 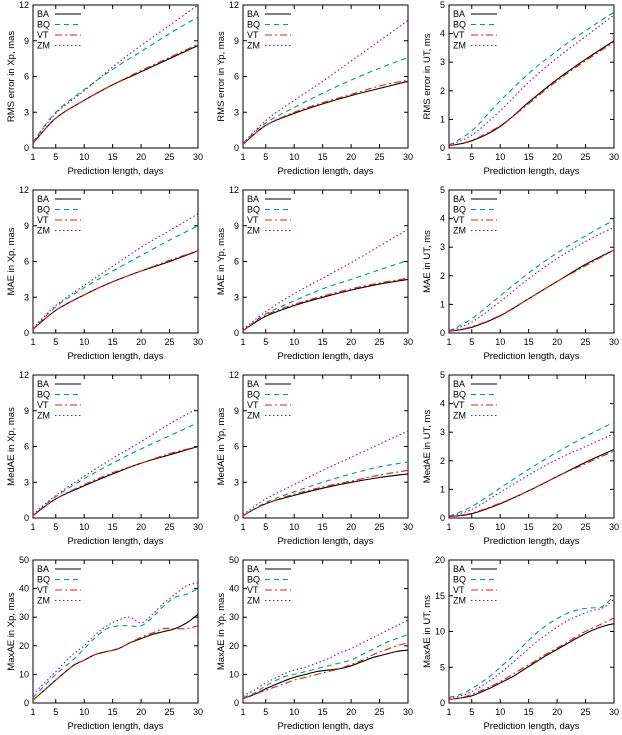 What do you see at coordinates (440, 596) in the screenshot?
I see `y-tick-label: 15` at bounding box center [440, 596].